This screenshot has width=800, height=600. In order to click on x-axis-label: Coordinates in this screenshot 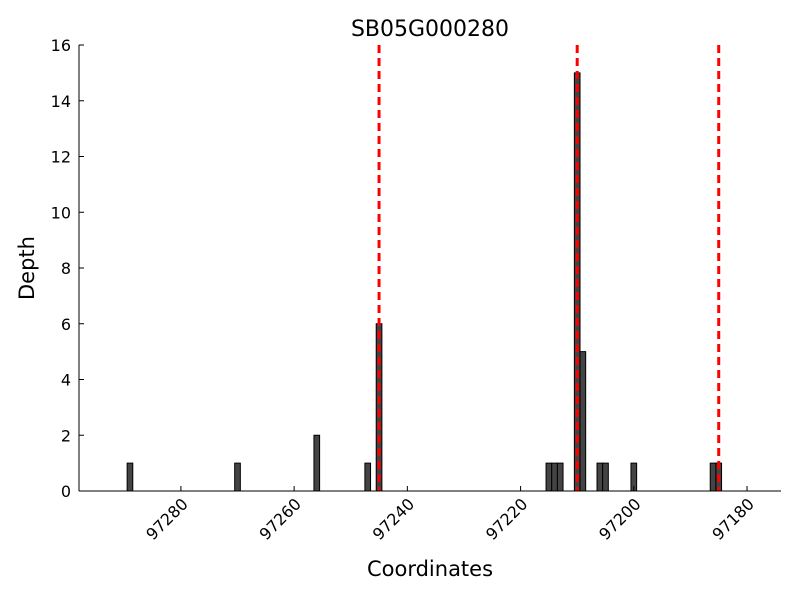, I will do `click(430, 569)`.